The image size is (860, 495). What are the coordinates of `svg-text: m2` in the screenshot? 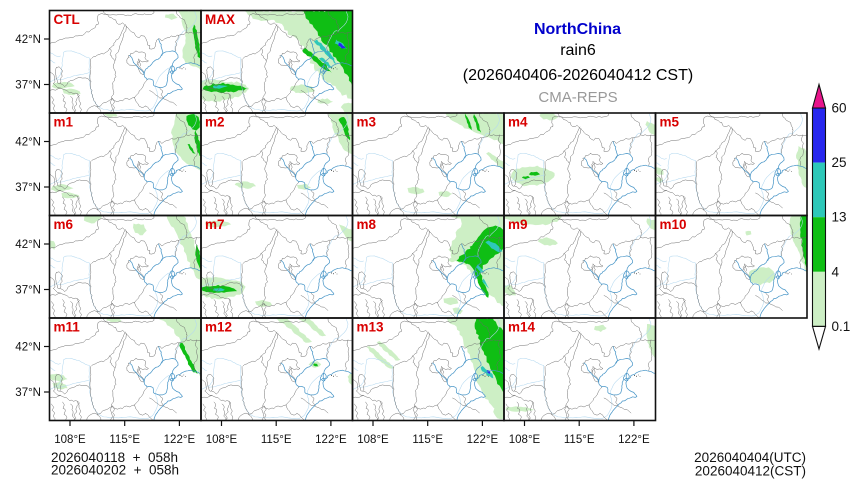 It's located at (215, 122).